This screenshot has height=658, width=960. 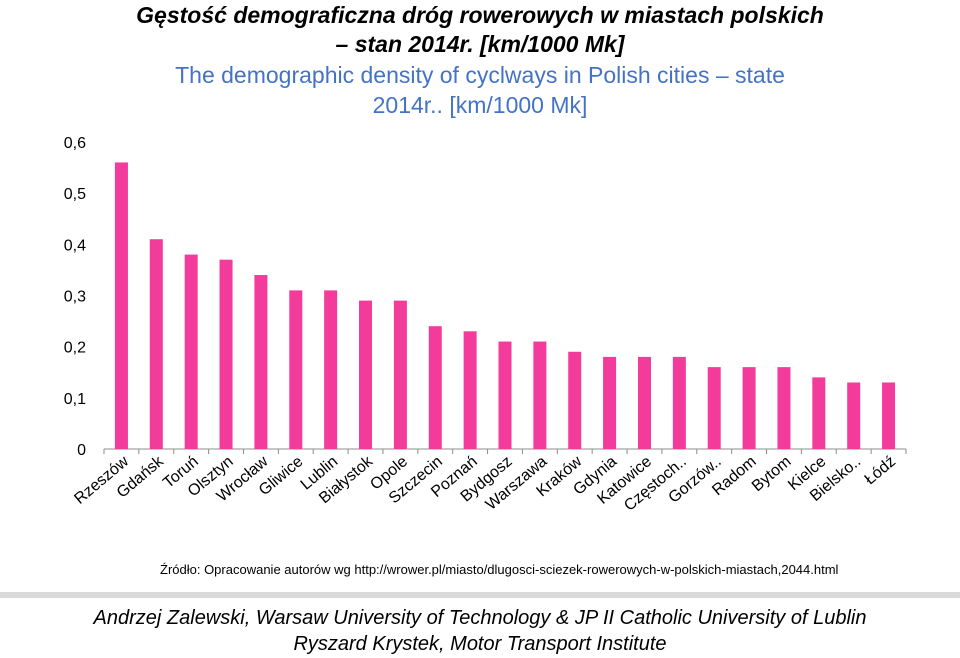 I want to click on y-tick-label: 0,6, so click(x=75, y=143).